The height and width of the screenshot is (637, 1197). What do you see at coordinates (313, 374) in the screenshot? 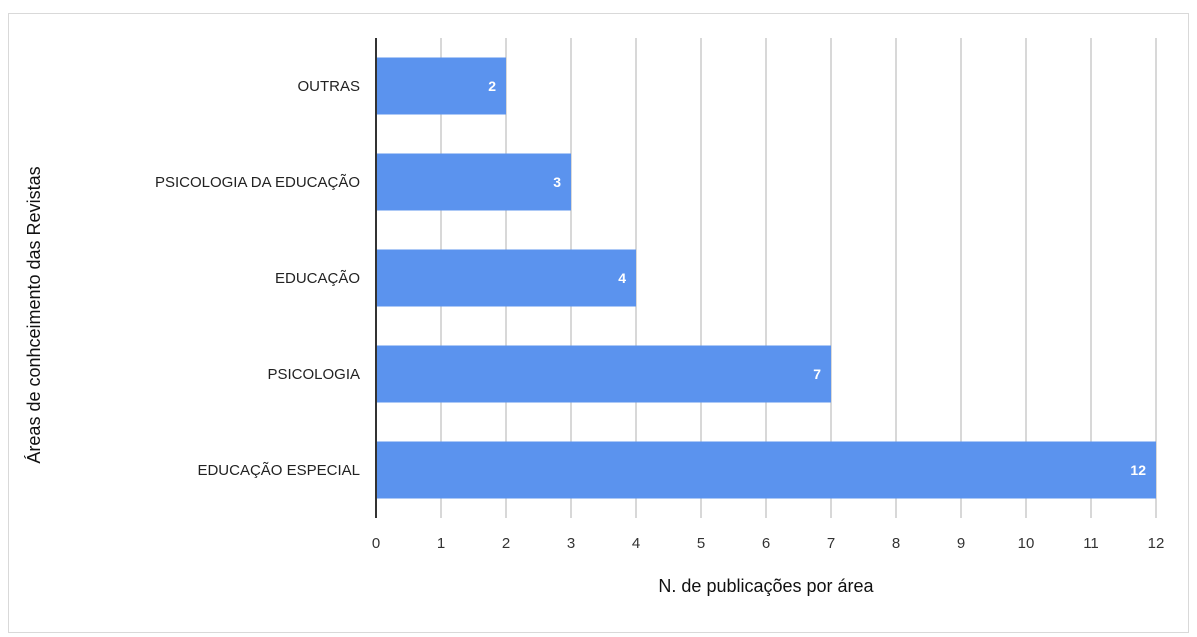
I see `category-label-4: PSICOLOGIA` at bounding box center [313, 374].